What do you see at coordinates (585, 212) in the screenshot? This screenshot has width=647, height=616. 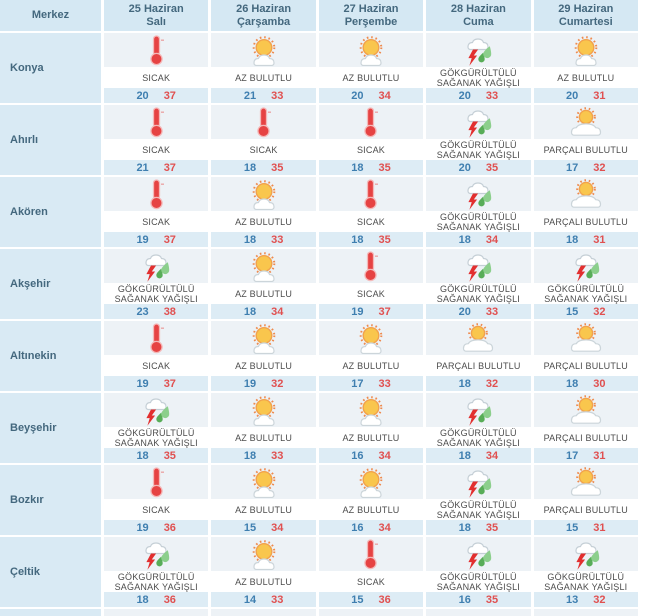 I see `weather-cell: PARÇALI BULUTLU 18 31` at bounding box center [585, 212].